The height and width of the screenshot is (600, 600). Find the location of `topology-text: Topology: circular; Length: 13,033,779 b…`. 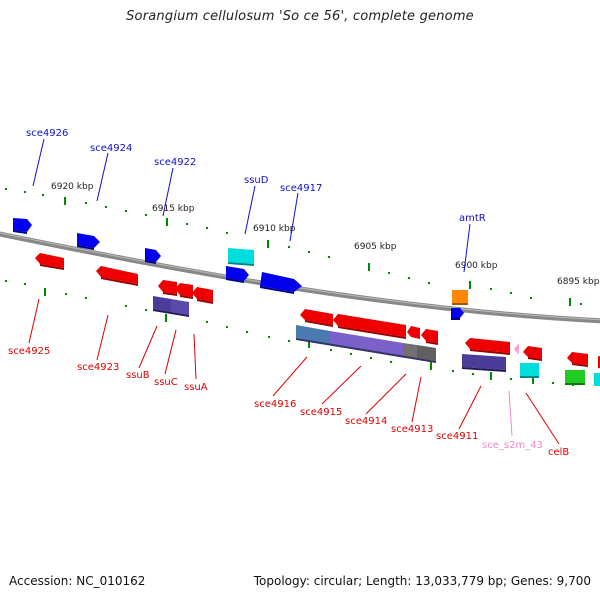

topology-text: Topology: circular; Length: 13,033,779 b… is located at coordinates (422, 581).